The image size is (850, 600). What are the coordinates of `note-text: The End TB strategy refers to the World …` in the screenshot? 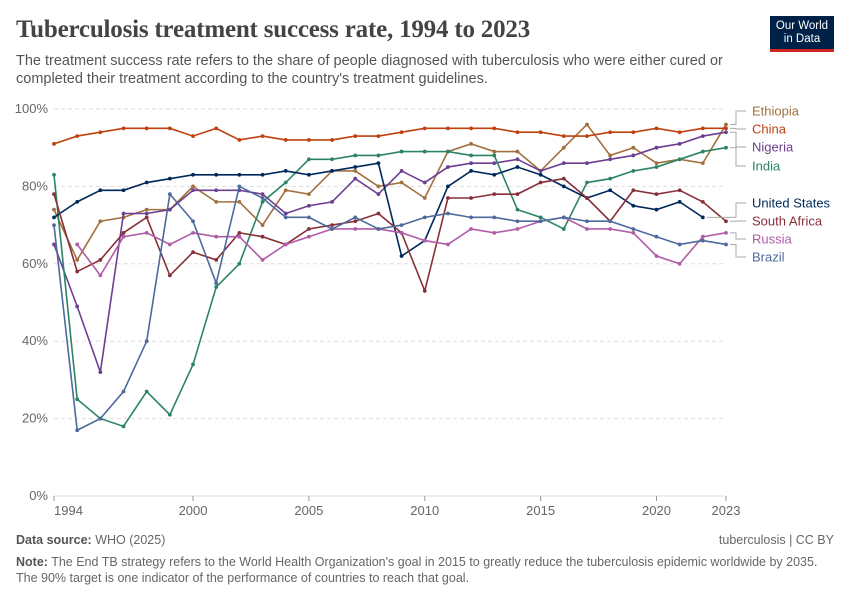 It's located at (417, 570).